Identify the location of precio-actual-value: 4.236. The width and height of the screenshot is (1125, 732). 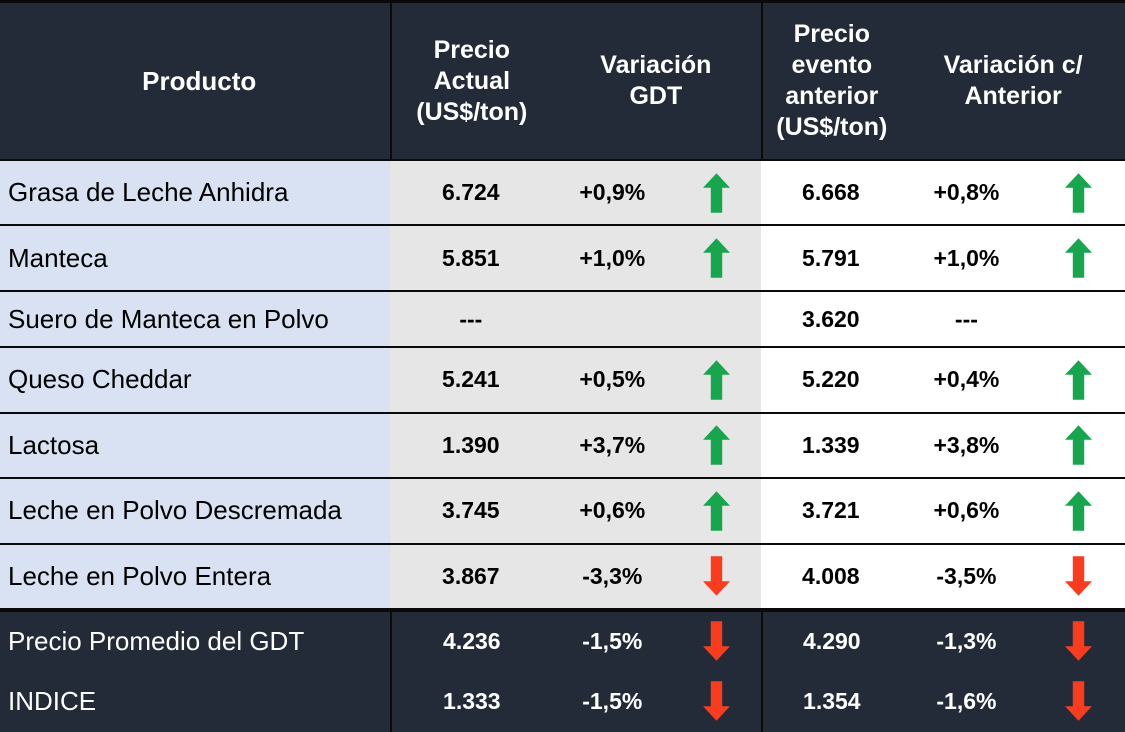
(470, 641).